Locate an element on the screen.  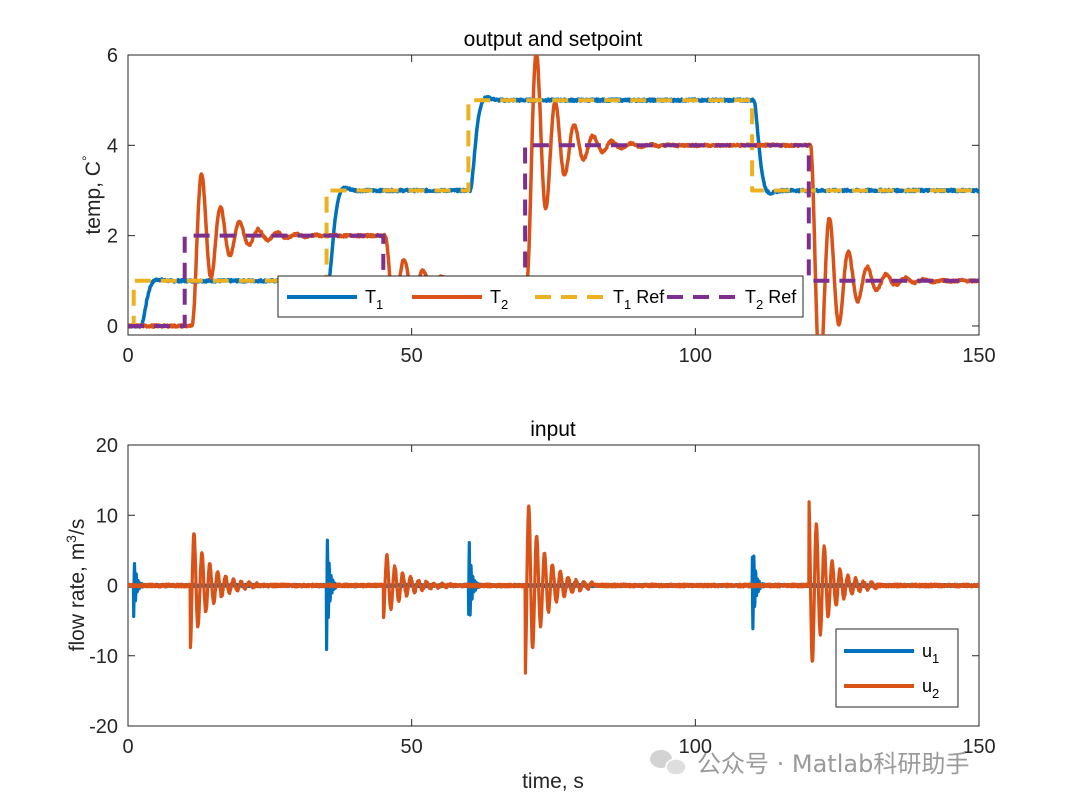
x-axis-label: time, s is located at coordinates (553, 781).